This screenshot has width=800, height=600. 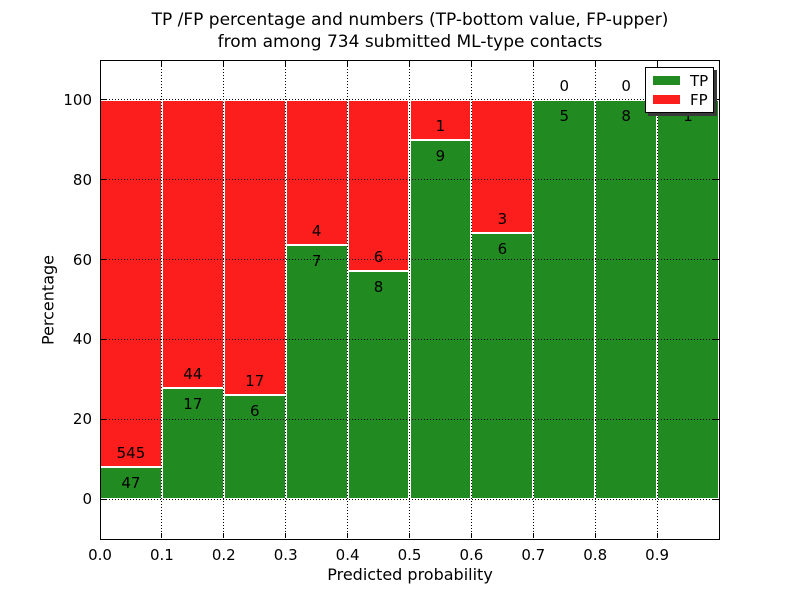 I want to click on legend-swatch-tp, so click(x=666, y=80).